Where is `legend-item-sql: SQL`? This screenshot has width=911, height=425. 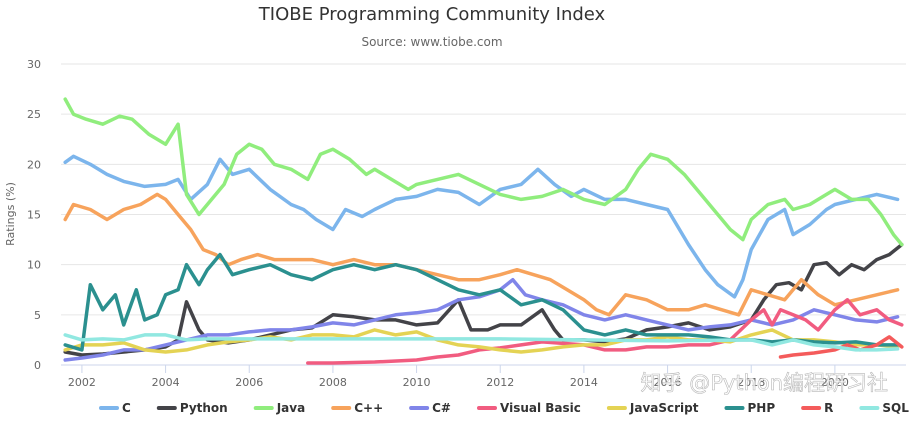 legend-item-sql: SQL is located at coordinates (884, 408).